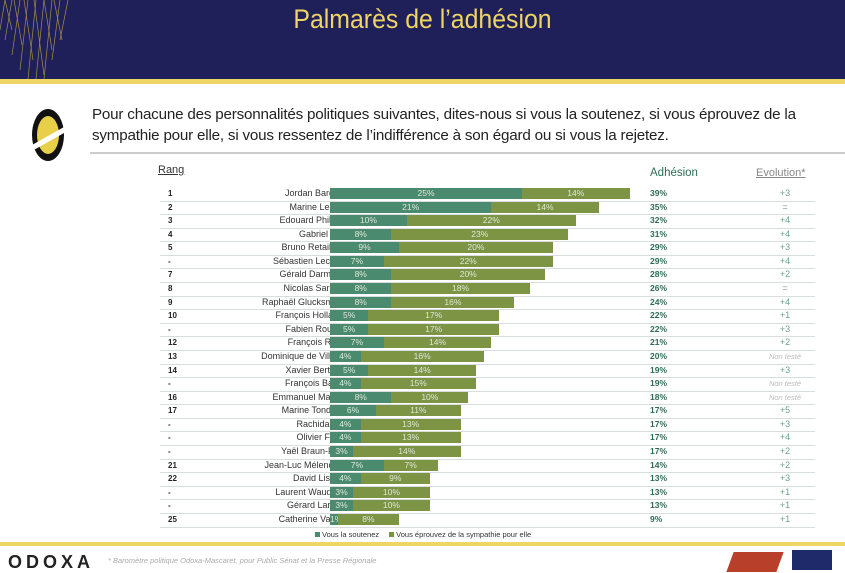  I want to click on rank: 9, so click(170, 302).